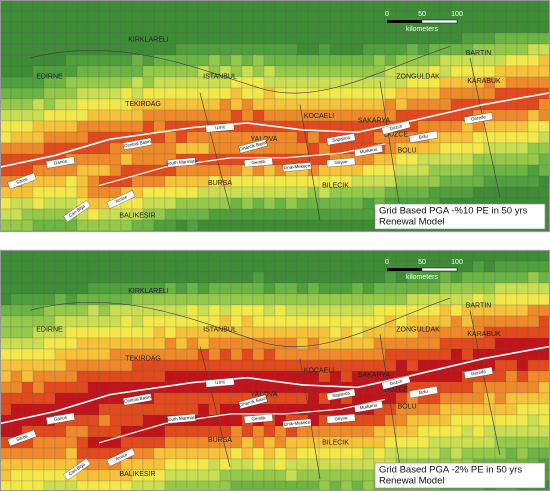 The width and height of the screenshot is (550, 491). I want to click on scale-tick-label: 100, so click(457, 14).